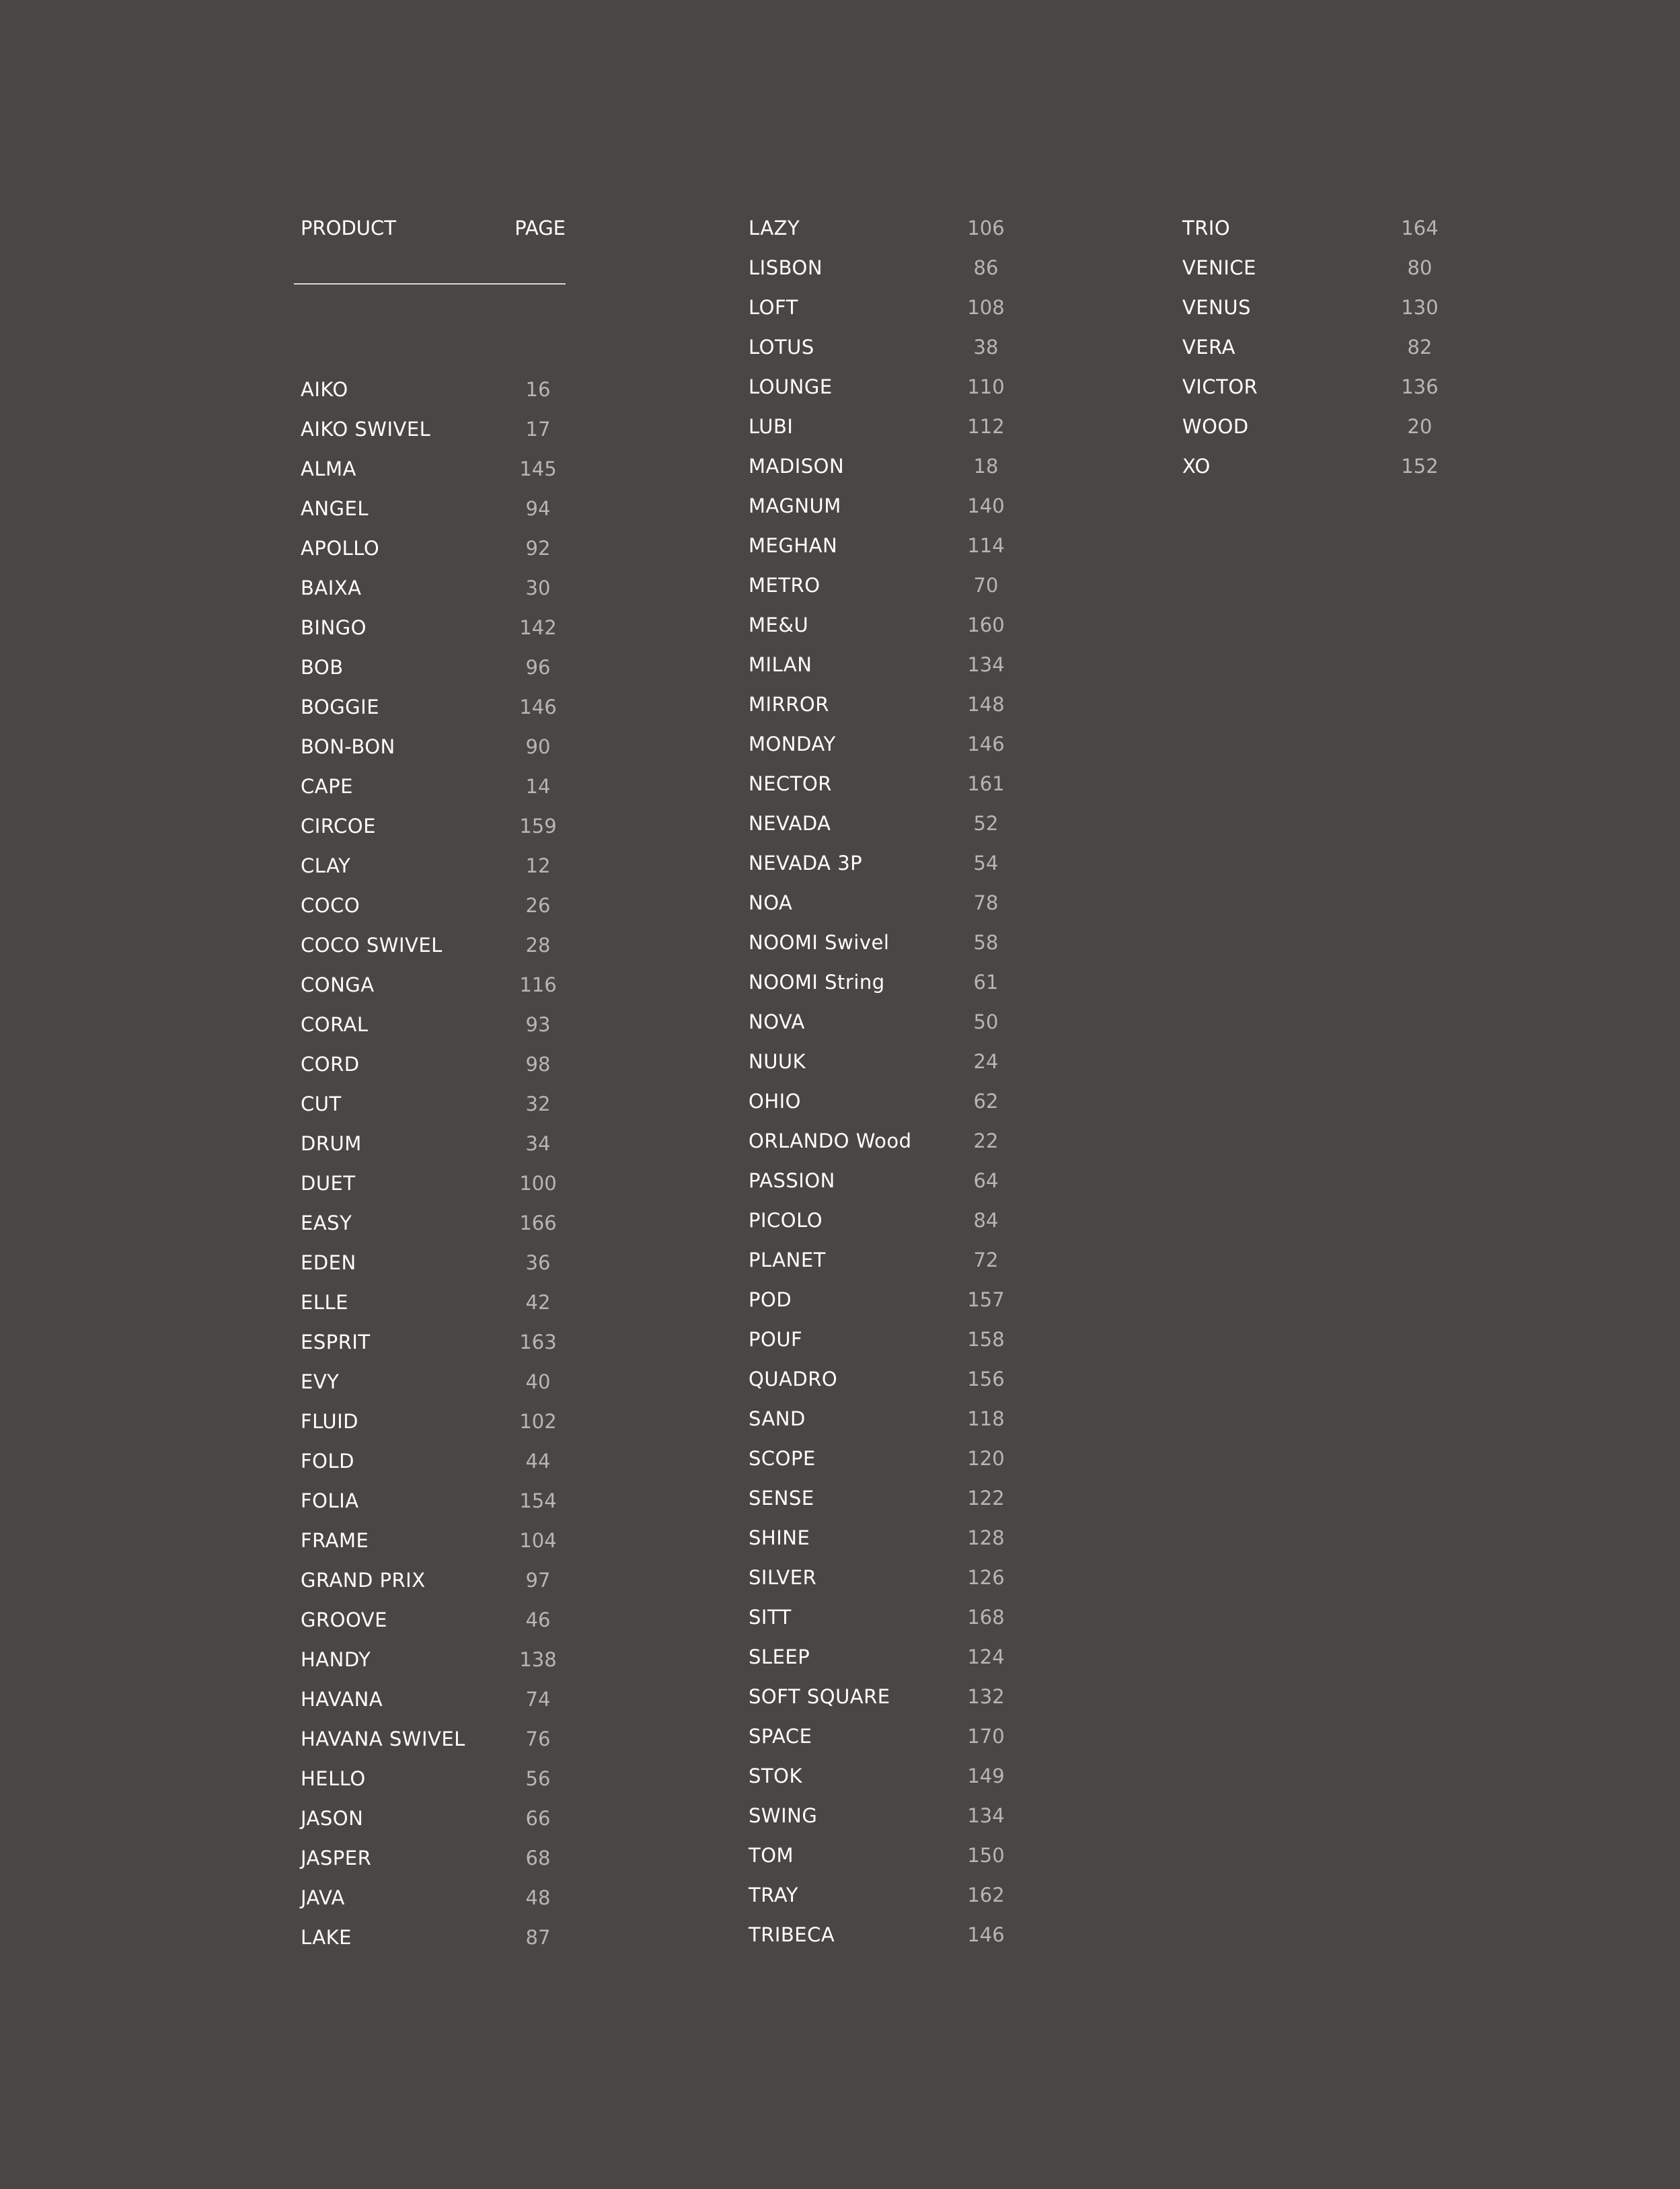 The image size is (1680, 2189). What do you see at coordinates (795, 506) in the screenshot?
I see `product-name: MAGNUM` at bounding box center [795, 506].